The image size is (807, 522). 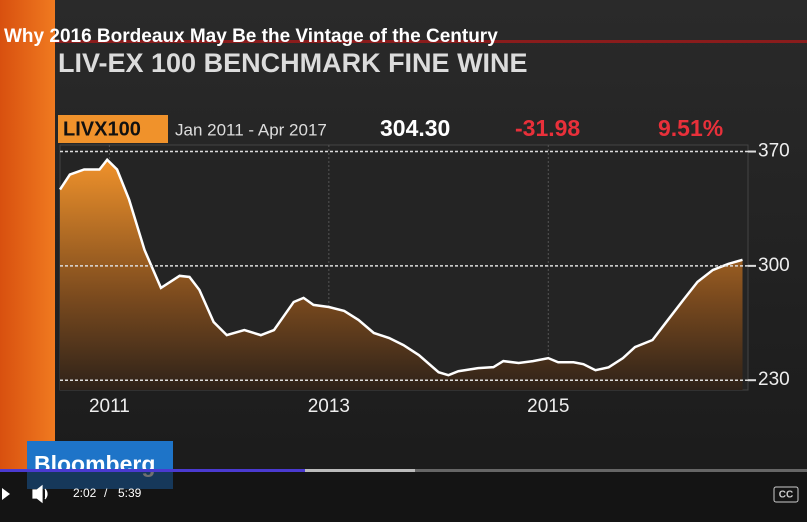 What do you see at coordinates (415, 128) in the screenshot?
I see `last-value: 304.30` at bounding box center [415, 128].